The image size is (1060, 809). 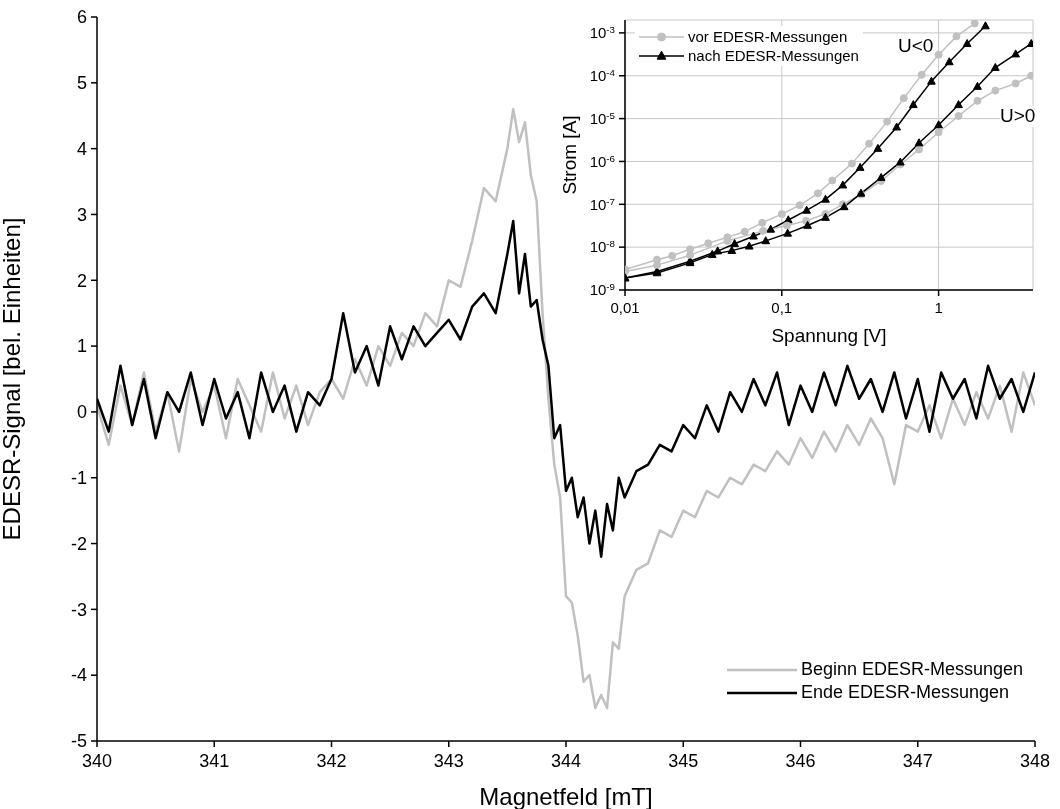 What do you see at coordinates (602, 75) in the screenshot?
I see `y-tick-label: 10$^{-4}$` at bounding box center [602, 75].